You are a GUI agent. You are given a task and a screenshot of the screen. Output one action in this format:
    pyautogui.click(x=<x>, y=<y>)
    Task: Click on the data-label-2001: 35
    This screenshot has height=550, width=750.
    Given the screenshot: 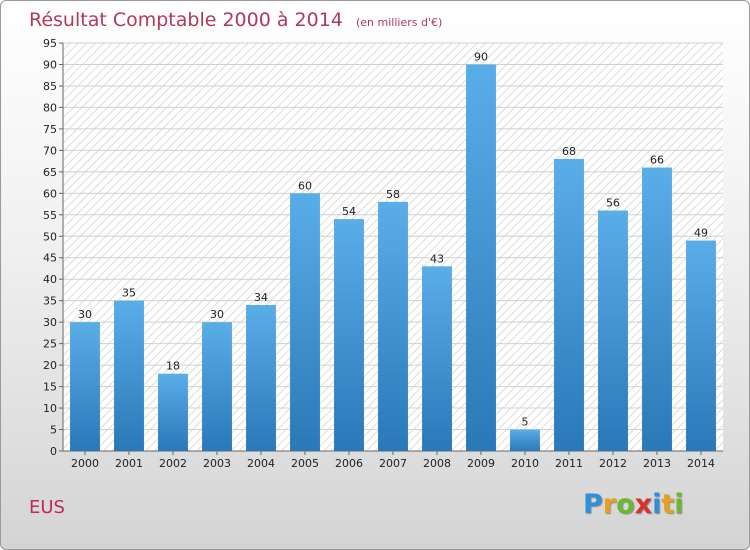 What is the action you would take?
    pyautogui.click(x=129, y=293)
    